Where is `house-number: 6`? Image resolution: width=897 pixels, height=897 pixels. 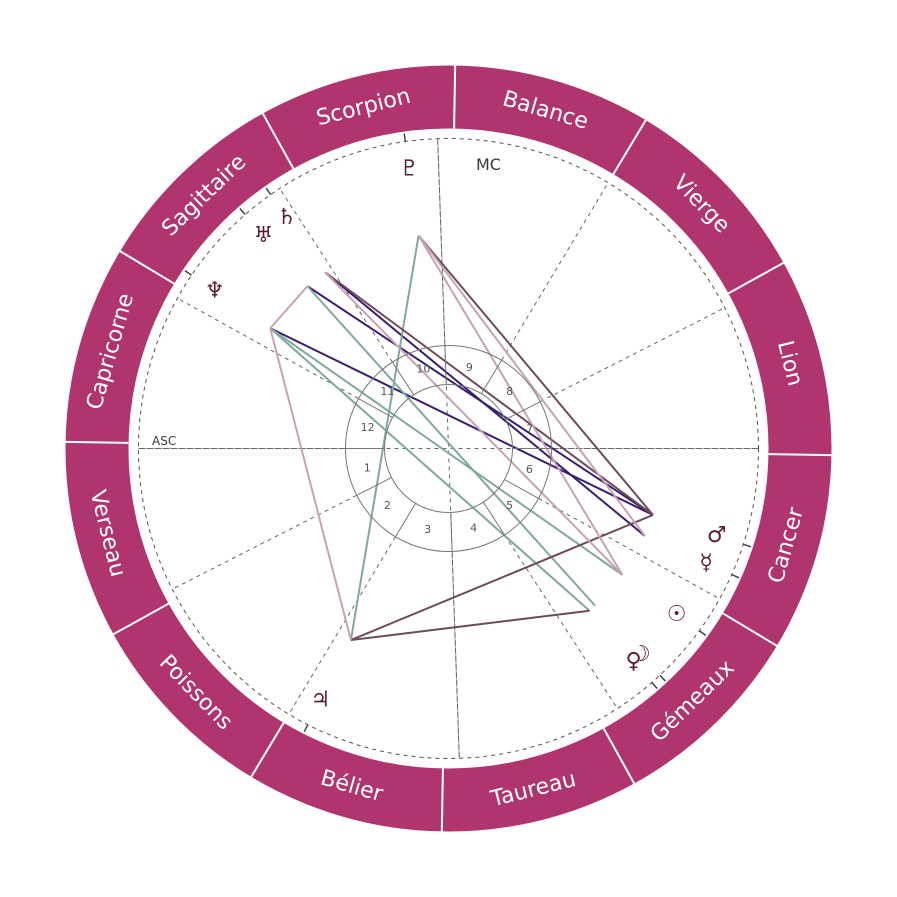
house-number: 6 is located at coordinates (529, 469).